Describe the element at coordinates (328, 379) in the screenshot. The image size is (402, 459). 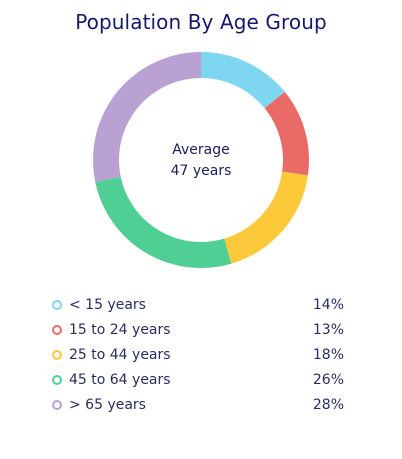
I see `legend-value: 26%` at that location.